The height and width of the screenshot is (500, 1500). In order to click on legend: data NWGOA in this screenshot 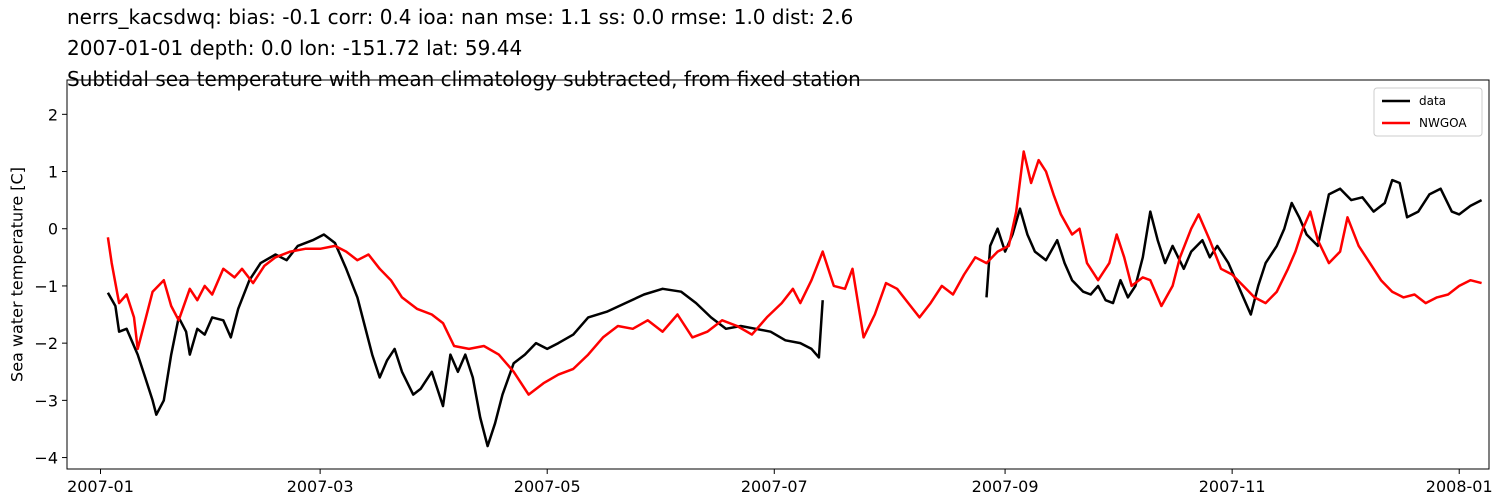, I will do `click(1428, 112)`.